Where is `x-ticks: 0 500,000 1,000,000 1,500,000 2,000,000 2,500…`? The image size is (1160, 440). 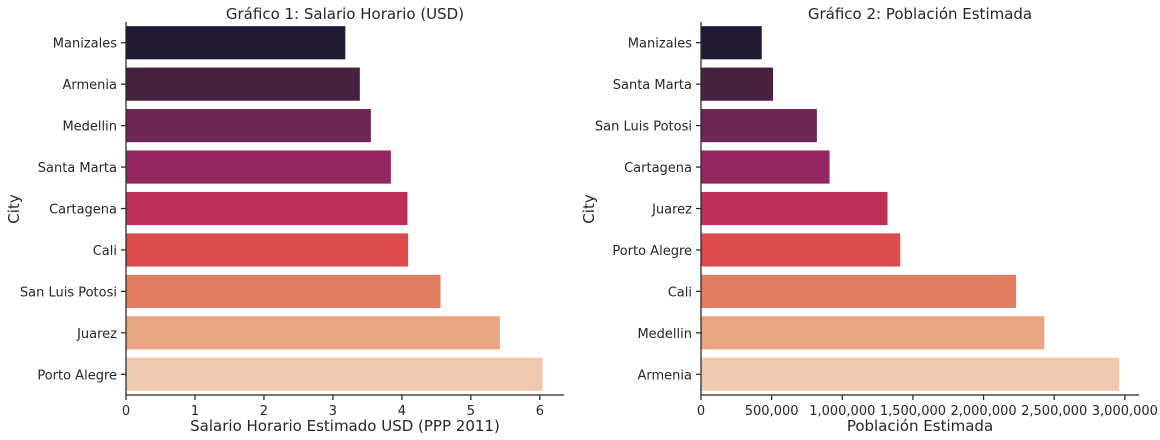 x-ticks: 0 500,000 1,000,000 1,500,000 2,000,000 2,500… is located at coordinates (927, 407).